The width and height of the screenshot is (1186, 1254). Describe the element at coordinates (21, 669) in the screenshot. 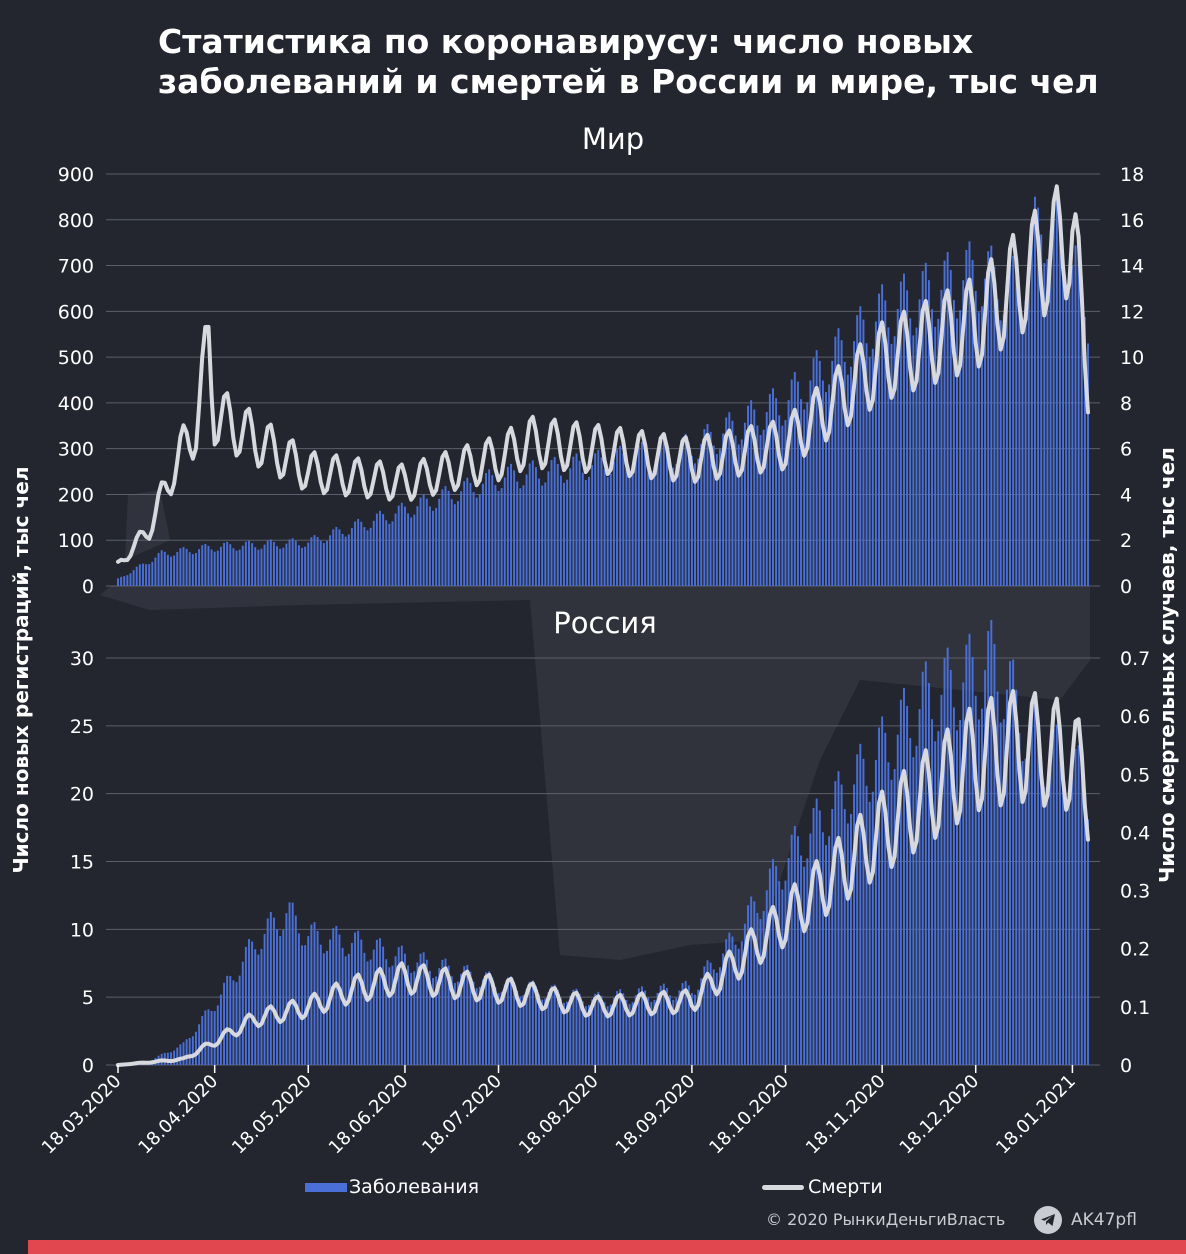

I see `left-axis-title: Число новых регистраций, тыс чел` at that location.